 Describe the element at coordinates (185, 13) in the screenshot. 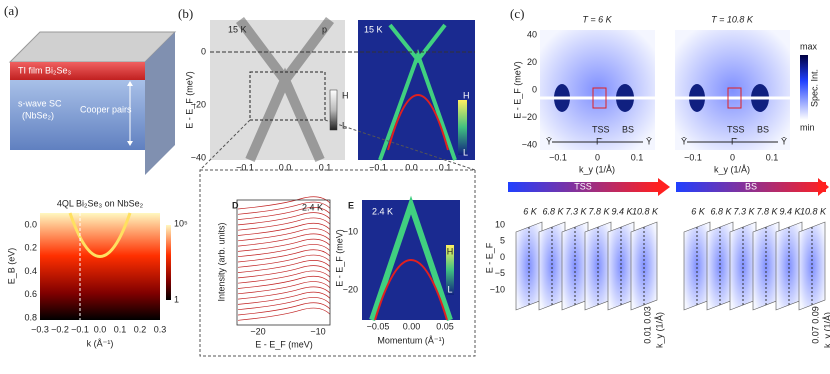

I see `panel-label: (b)` at that location.